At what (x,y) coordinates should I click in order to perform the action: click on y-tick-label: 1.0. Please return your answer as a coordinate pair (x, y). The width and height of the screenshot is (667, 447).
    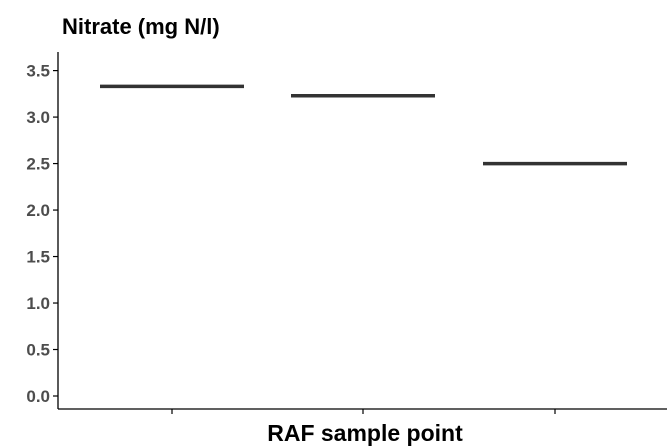
    Looking at the image, I should click on (38, 303).